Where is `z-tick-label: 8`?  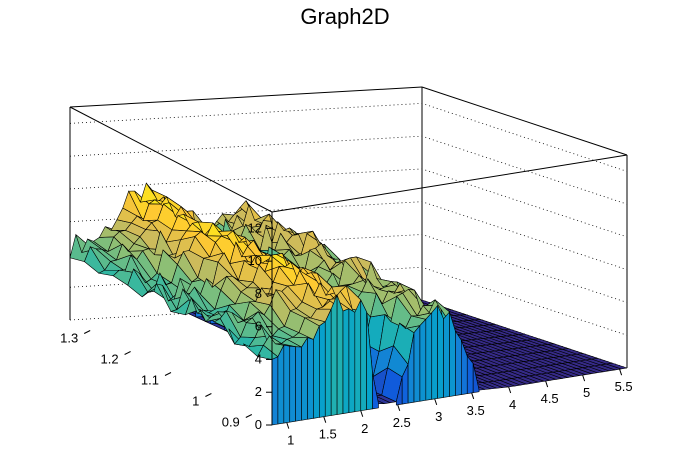
z-tick-label: 8 is located at coordinates (258, 293).